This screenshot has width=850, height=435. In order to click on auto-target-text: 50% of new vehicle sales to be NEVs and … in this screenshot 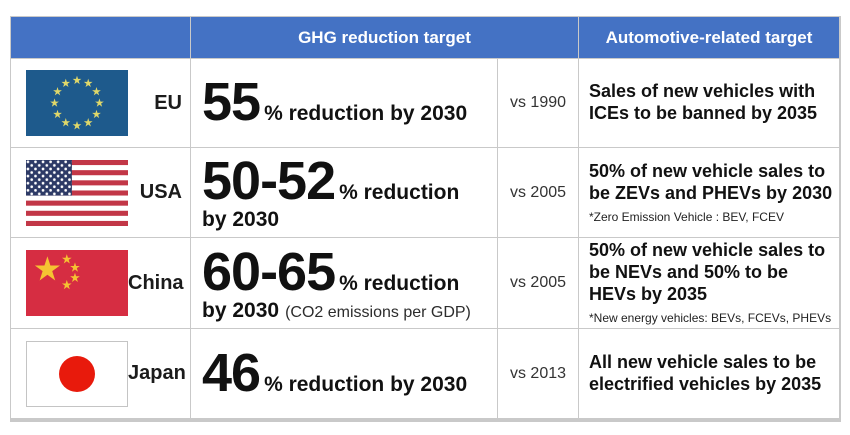, I will do `click(707, 272)`.